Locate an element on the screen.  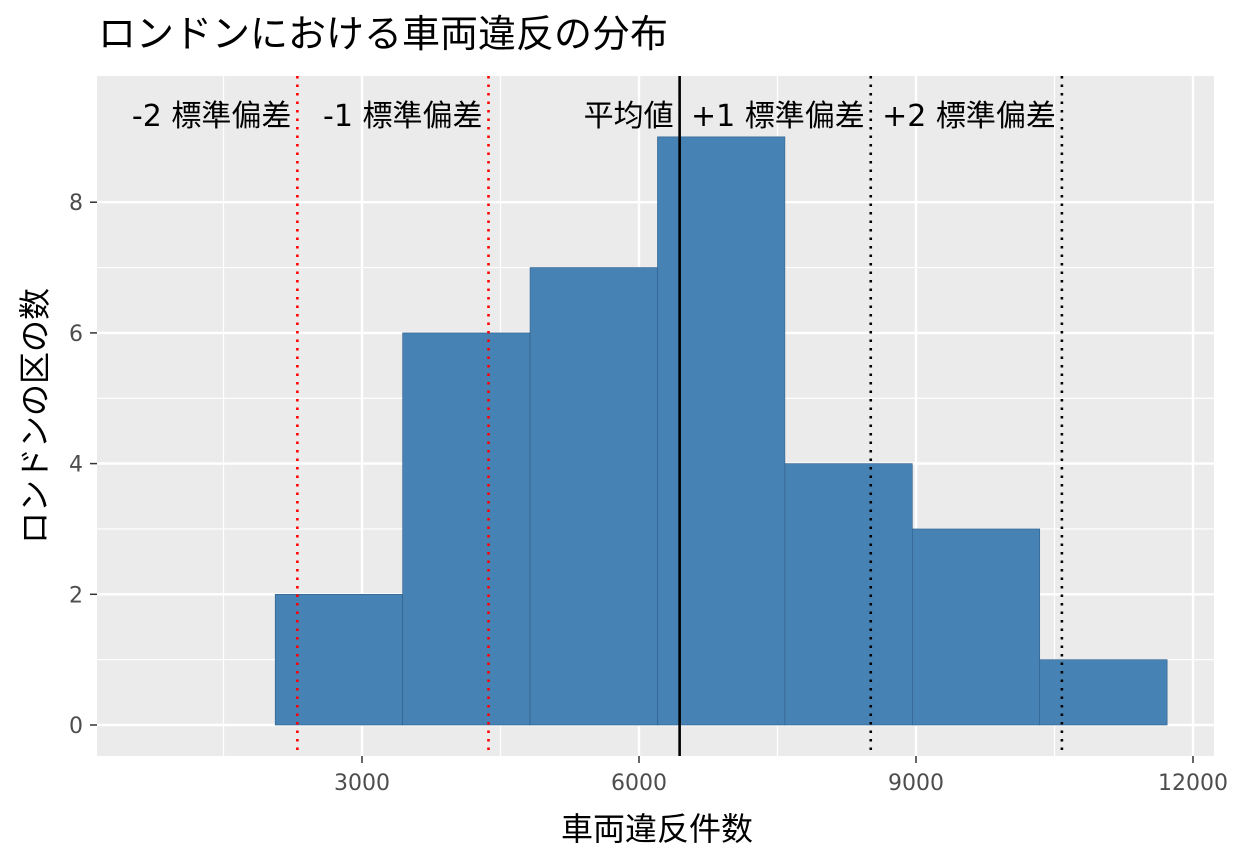
y-tick-label: 6 is located at coordinates (76, 334).